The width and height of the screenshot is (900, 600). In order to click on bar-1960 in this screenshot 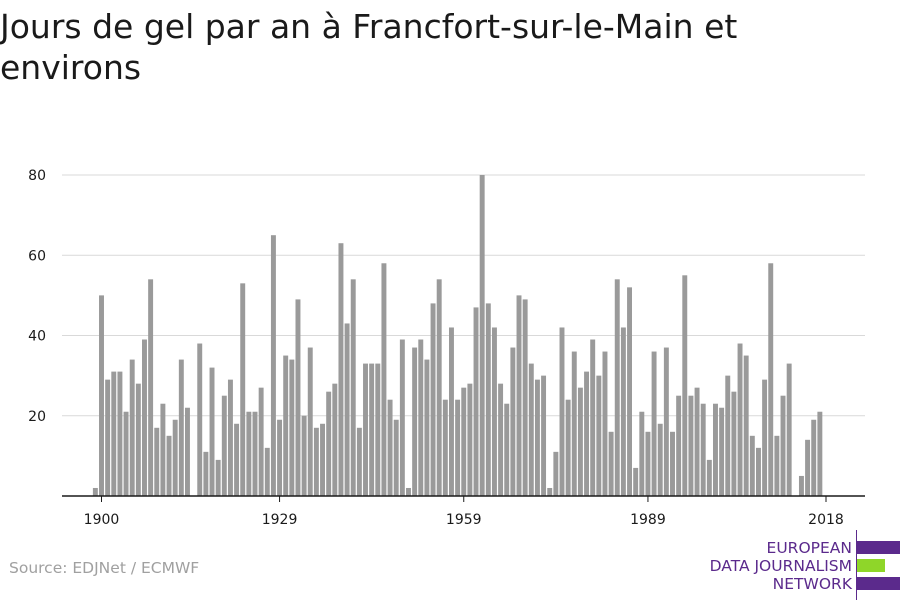, I will do `click(470, 439)`.